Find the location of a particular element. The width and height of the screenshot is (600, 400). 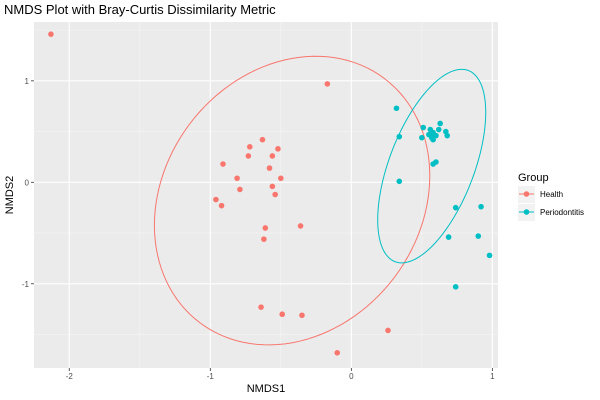

legend-dot-health is located at coordinates (526, 194).